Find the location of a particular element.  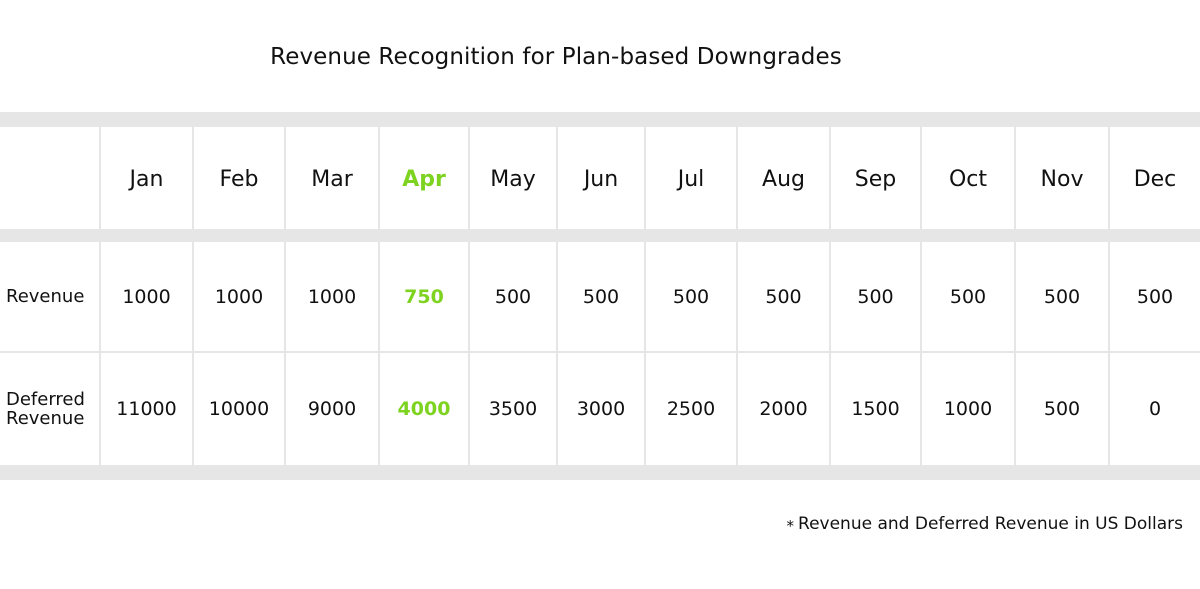

deferred-cell-dec: 0 is located at coordinates (1155, 409).